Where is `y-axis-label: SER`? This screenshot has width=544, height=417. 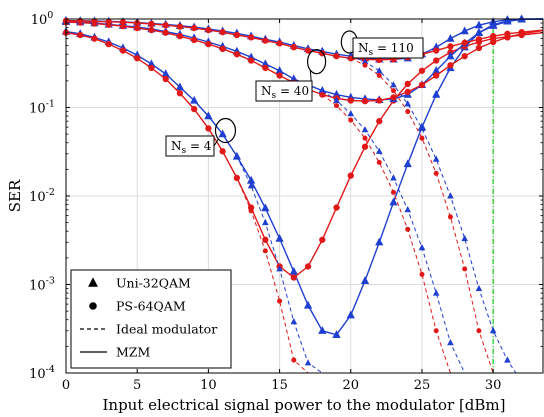
y-axis-label: SER is located at coordinates (15, 195).